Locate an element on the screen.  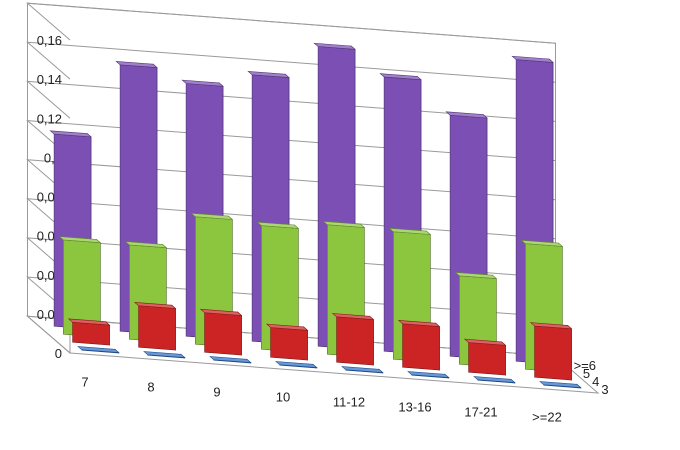
x-tick-label: 7 is located at coordinates (84, 382).